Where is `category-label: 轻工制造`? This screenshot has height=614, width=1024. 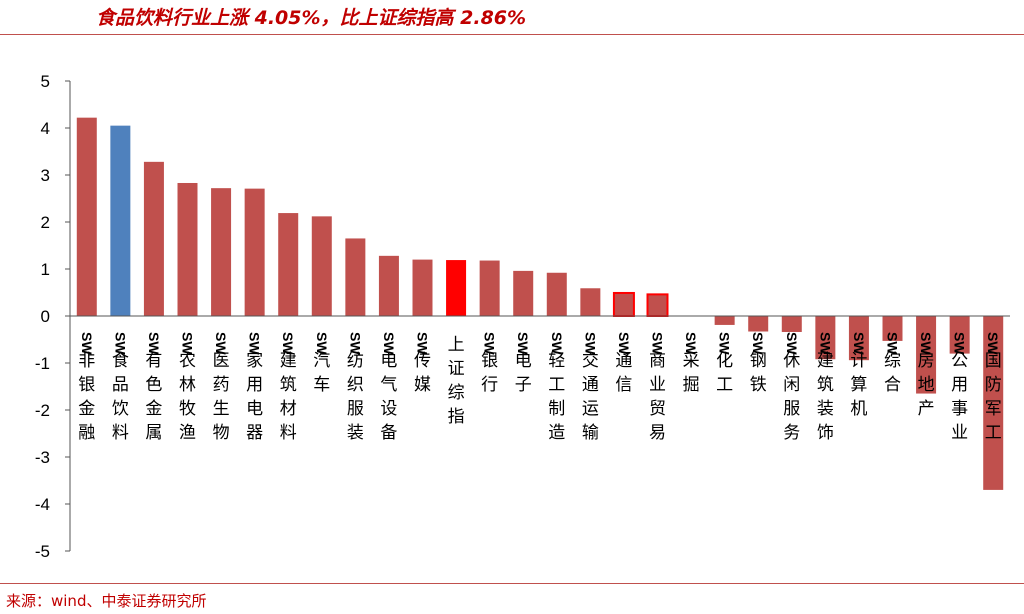 category-label: 轻工制造 is located at coordinates (556, 397).